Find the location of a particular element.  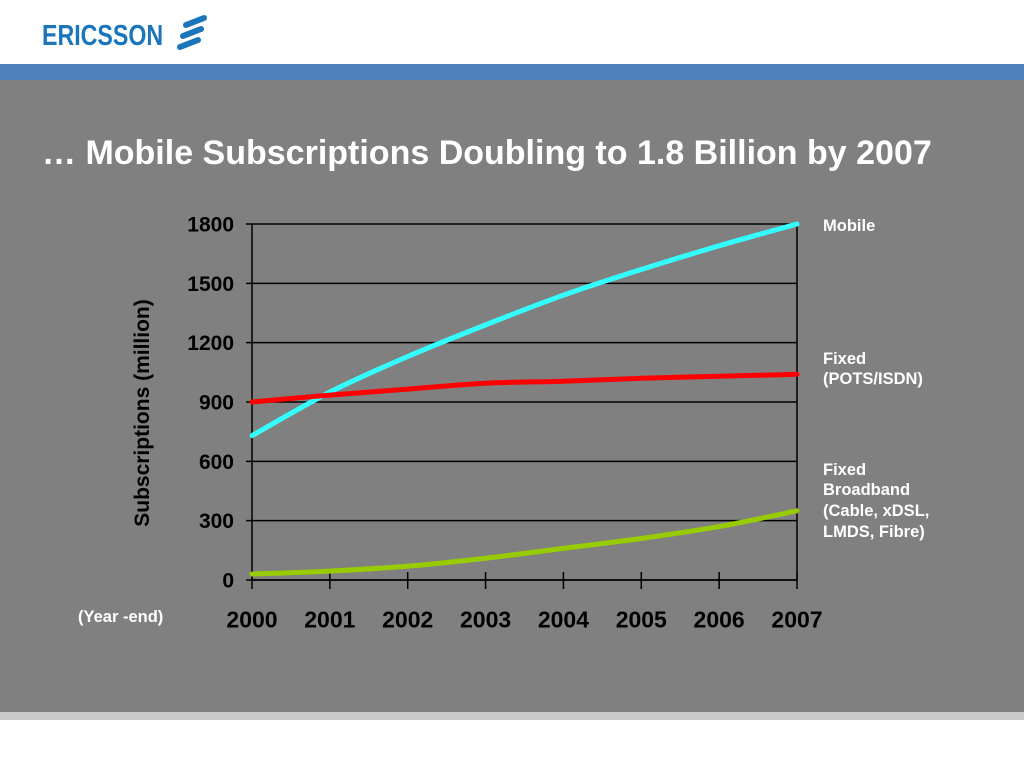

x-tick-label: 2002 is located at coordinates (407, 619).